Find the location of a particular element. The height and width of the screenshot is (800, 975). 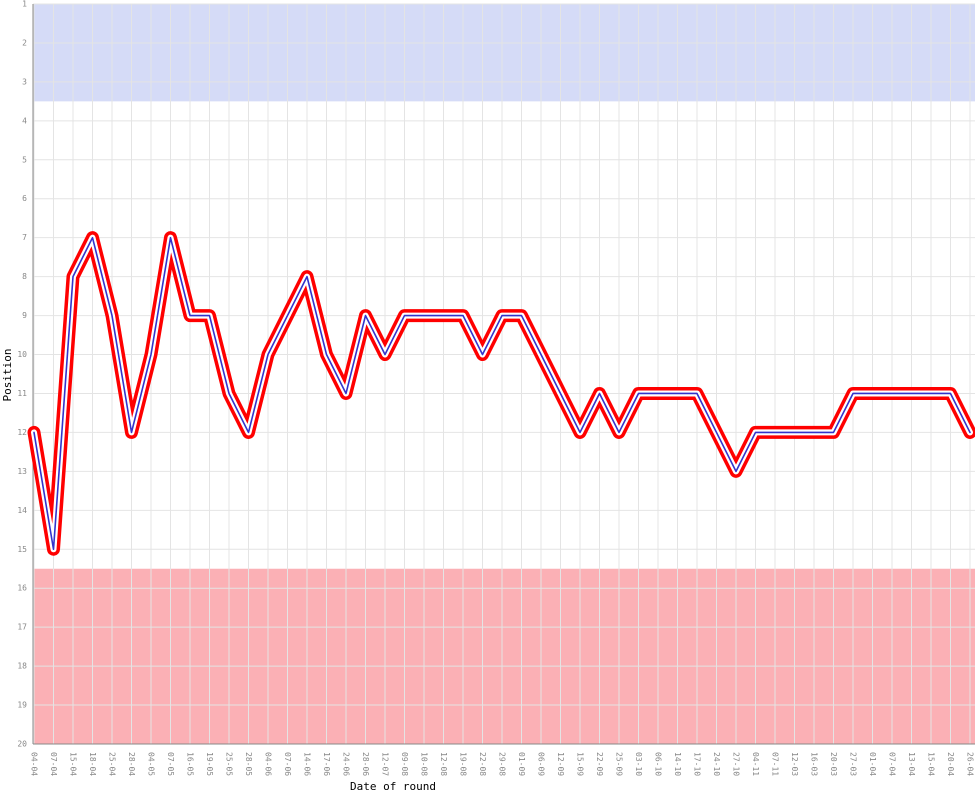

y-tick-label: 14 is located at coordinates (22, 510).